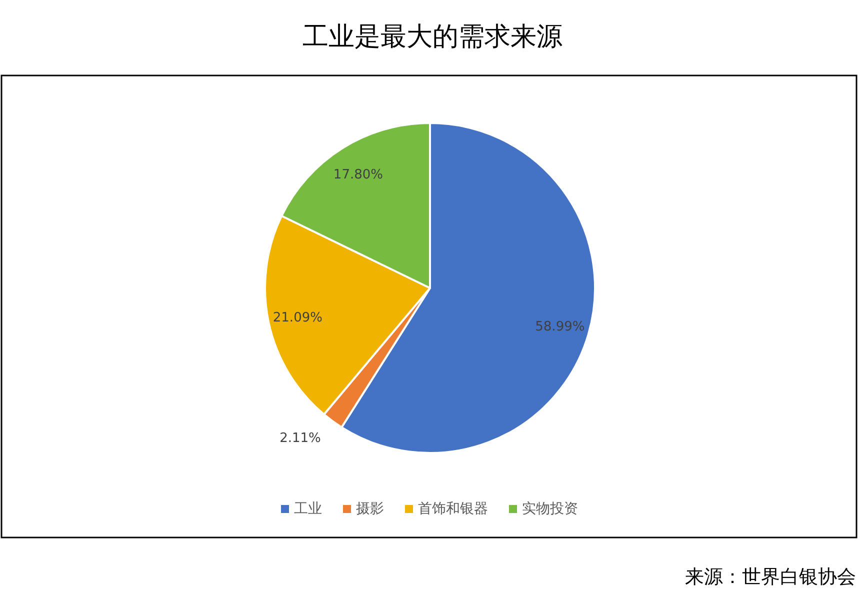  Describe the element at coordinates (297, 318) in the screenshot. I see `data-label: 21.09%` at that location.